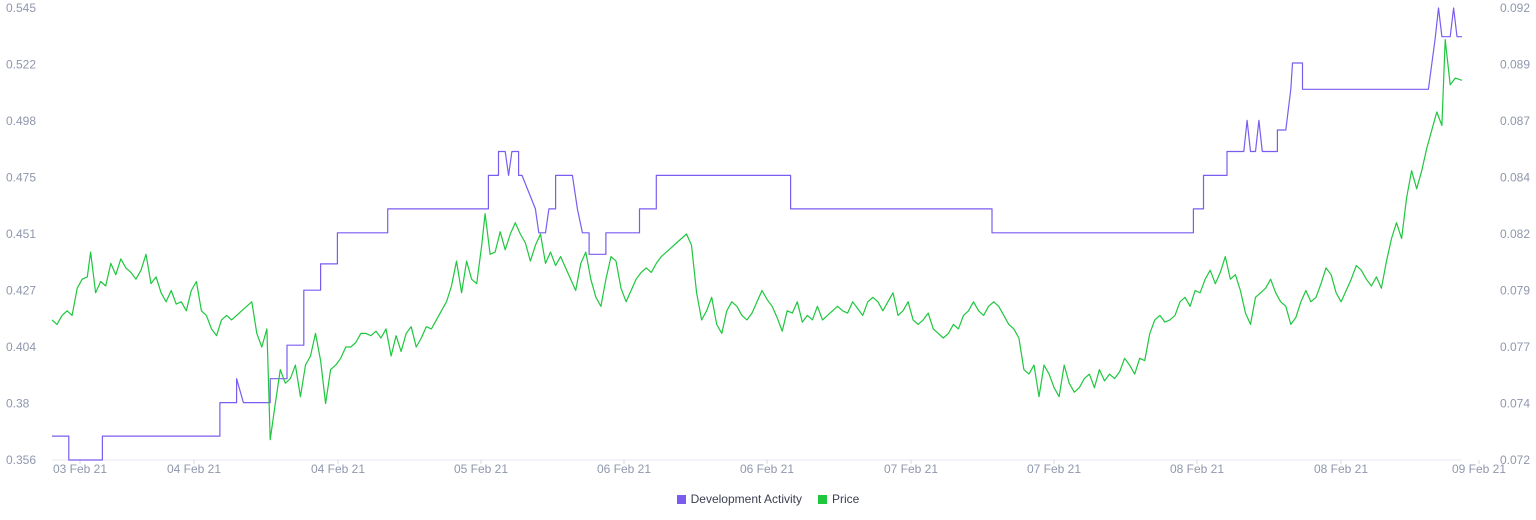 This screenshot has width=1536, height=520. Describe the element at coordinates (21, 460) in the screenshot. I see `y-left-tick-label: 0.356` at that location.